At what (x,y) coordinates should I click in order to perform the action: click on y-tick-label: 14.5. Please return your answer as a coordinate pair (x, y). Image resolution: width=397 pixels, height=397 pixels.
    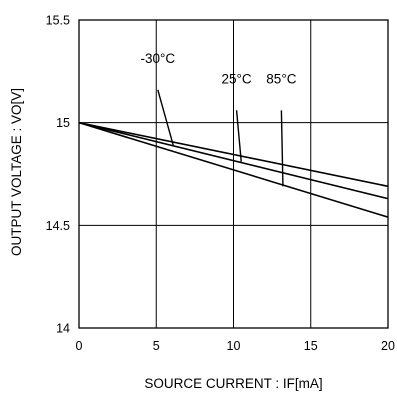
    Looking at the image, I should click on (58, 226).